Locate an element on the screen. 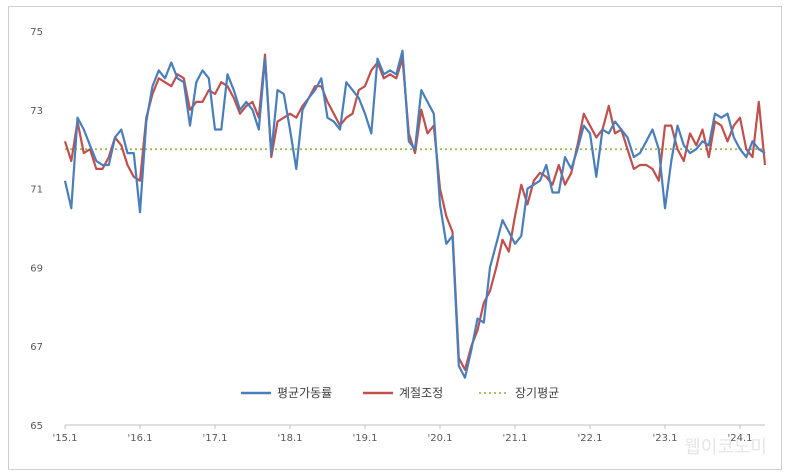  y-tick-label: 69 is located at coordinates (36, 268).